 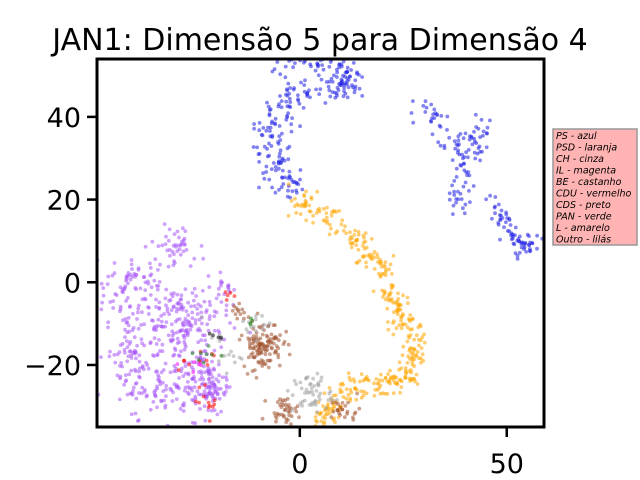 I want to click on series-outro, so click(x=171, y=324).